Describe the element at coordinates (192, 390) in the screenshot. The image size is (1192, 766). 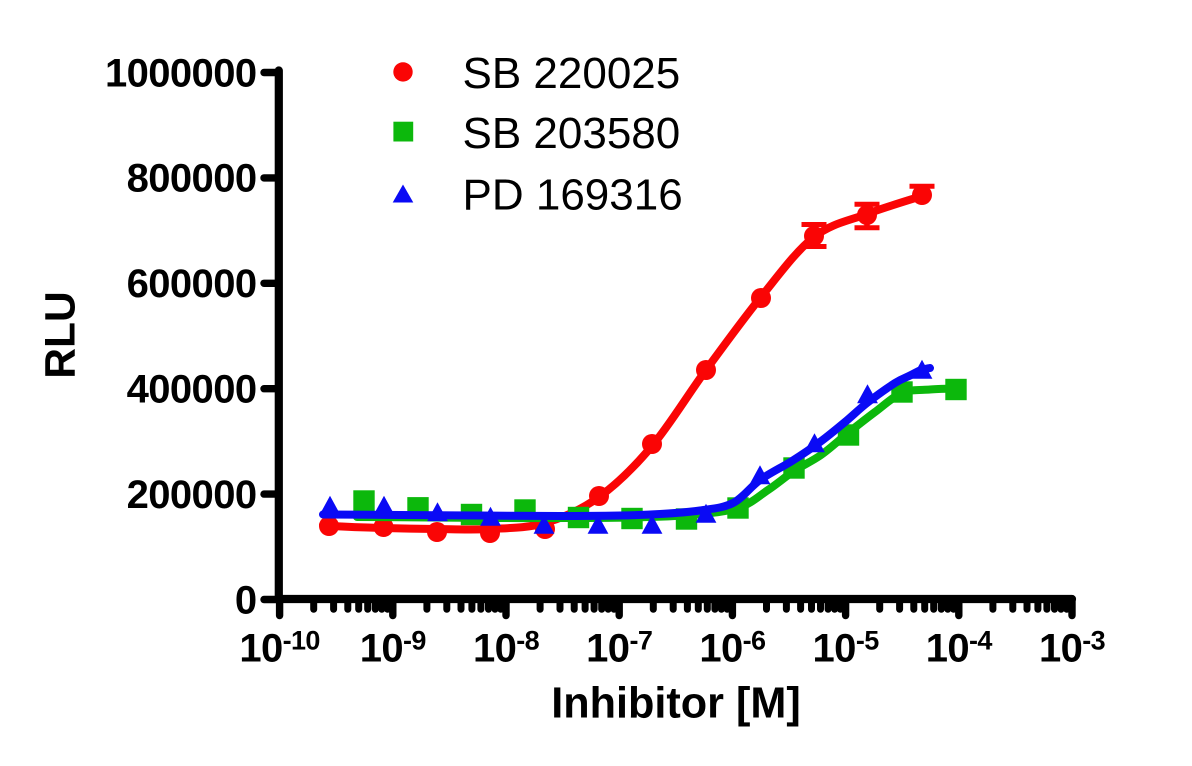
I see `svg-text: 400000` at that location.